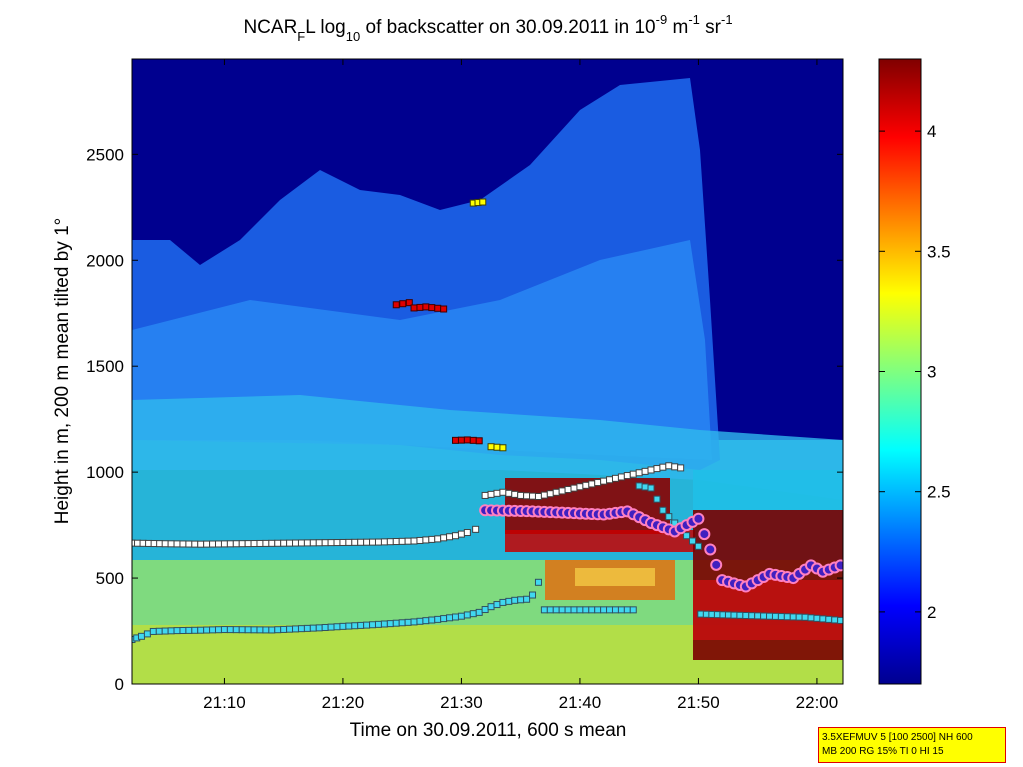  Describe the element at coordinates (931, 131) in the screenshot. I see `colorbar-tick-label: 4` at that location.